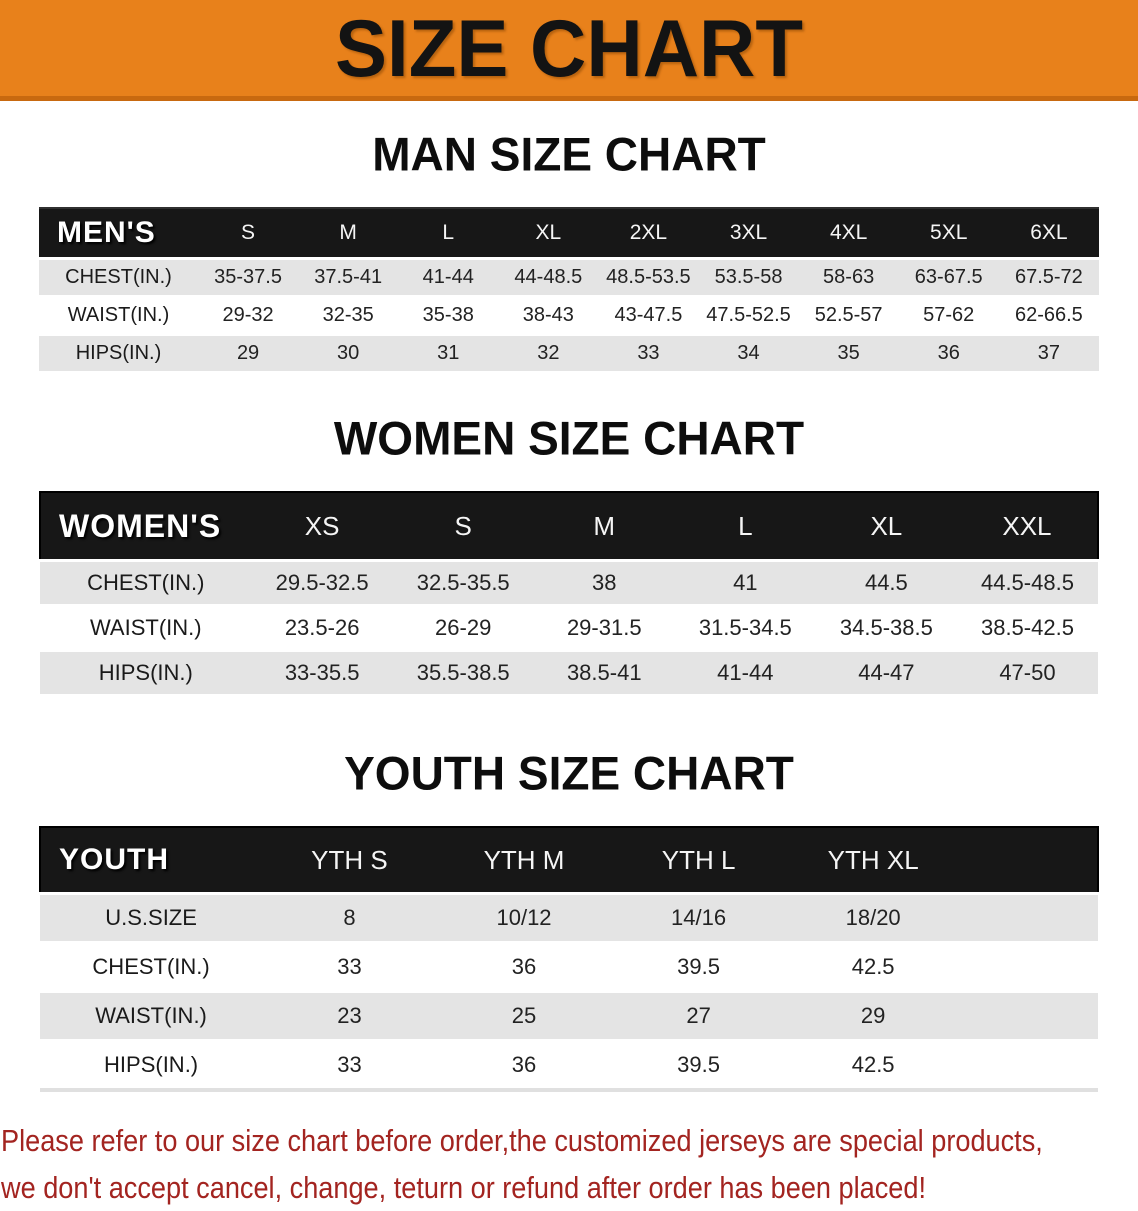 This screenshot has width=1138, height=1211. What do you see at coordinates (748, 353) in the screenshot?
I see `measurement-cell: 34` at bounding box center [748, 353].